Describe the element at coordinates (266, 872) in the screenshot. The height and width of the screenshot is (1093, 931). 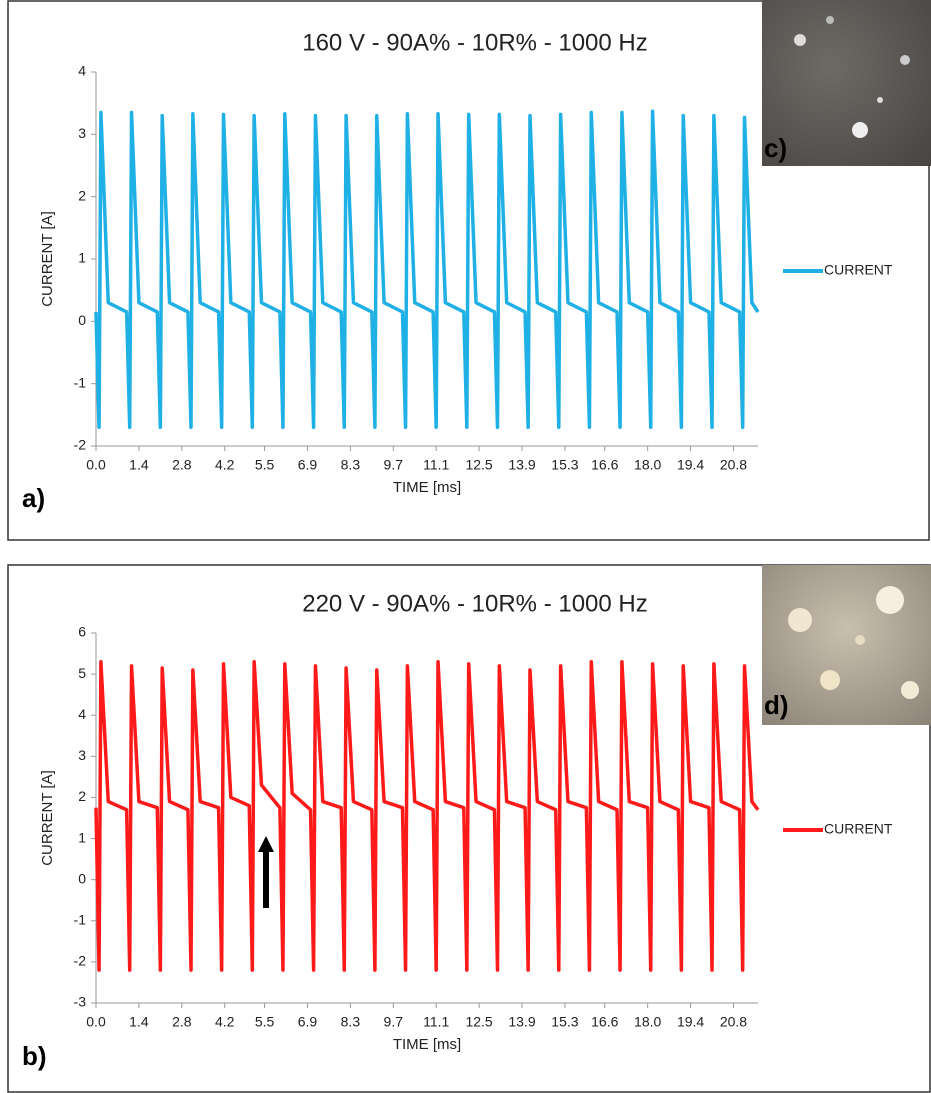
I see `annotation-arrow` at that location.